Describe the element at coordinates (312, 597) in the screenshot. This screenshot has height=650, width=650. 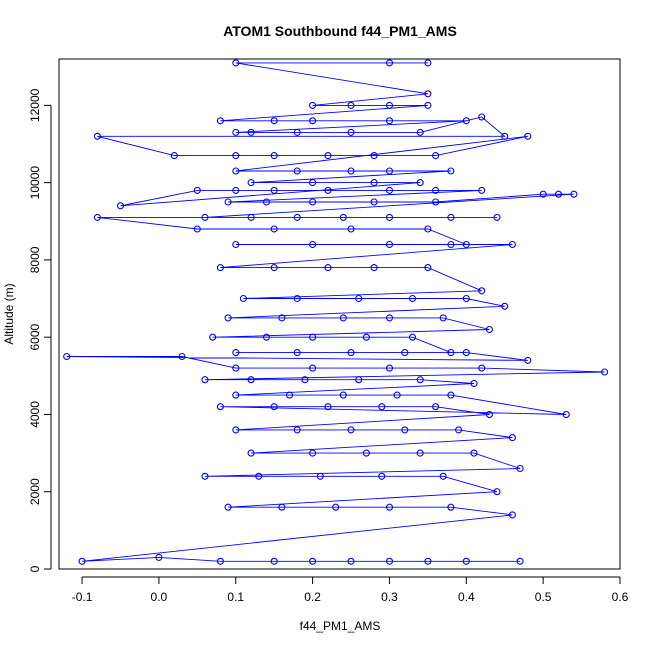
I see `x-tick-label: 0.2` at that location.